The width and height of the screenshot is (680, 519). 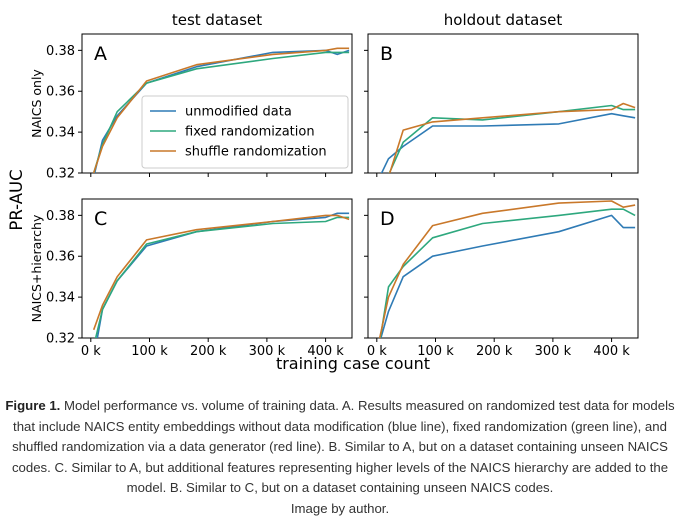 What do you see at coordinates (91, 351) in the screenshot?
I see `panel-c-xtick-label: 0 k` at bounding box center [91, 351].